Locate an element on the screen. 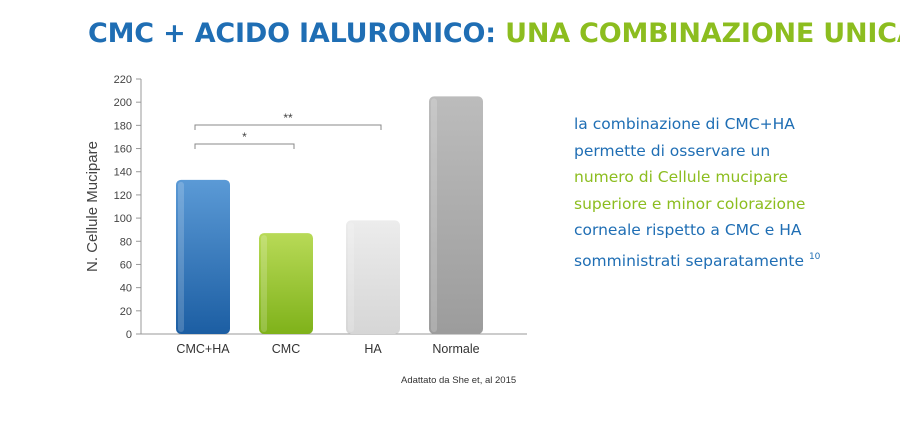 This screenshot has height=439, width=900. description-highlight: numero di Cellule mucipare is located at coordinates (681, 177).